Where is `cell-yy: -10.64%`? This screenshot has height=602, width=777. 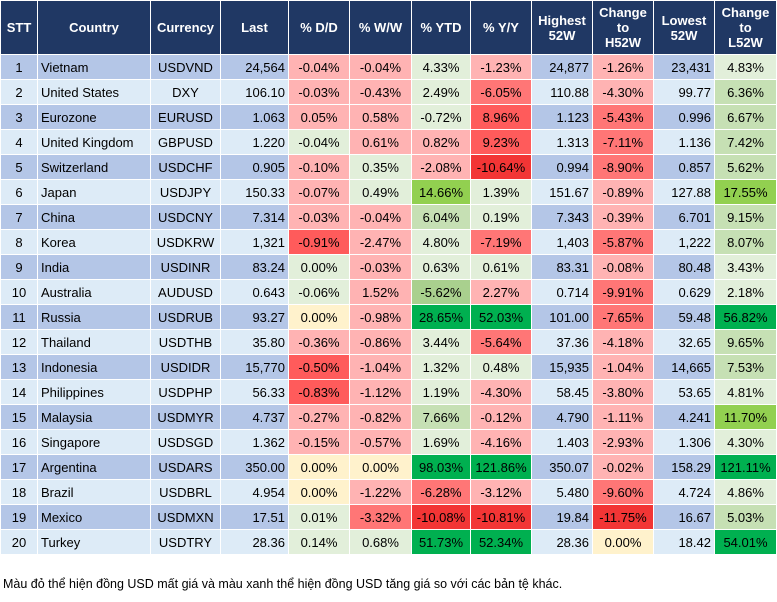
cell-yy: -10.64% is located at coordinates (501, 167).